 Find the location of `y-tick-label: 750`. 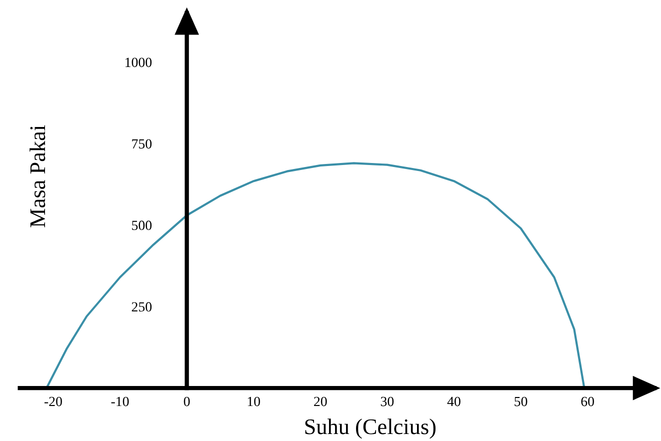

y-tick-label: 750 is located at coordinates (142, 144).